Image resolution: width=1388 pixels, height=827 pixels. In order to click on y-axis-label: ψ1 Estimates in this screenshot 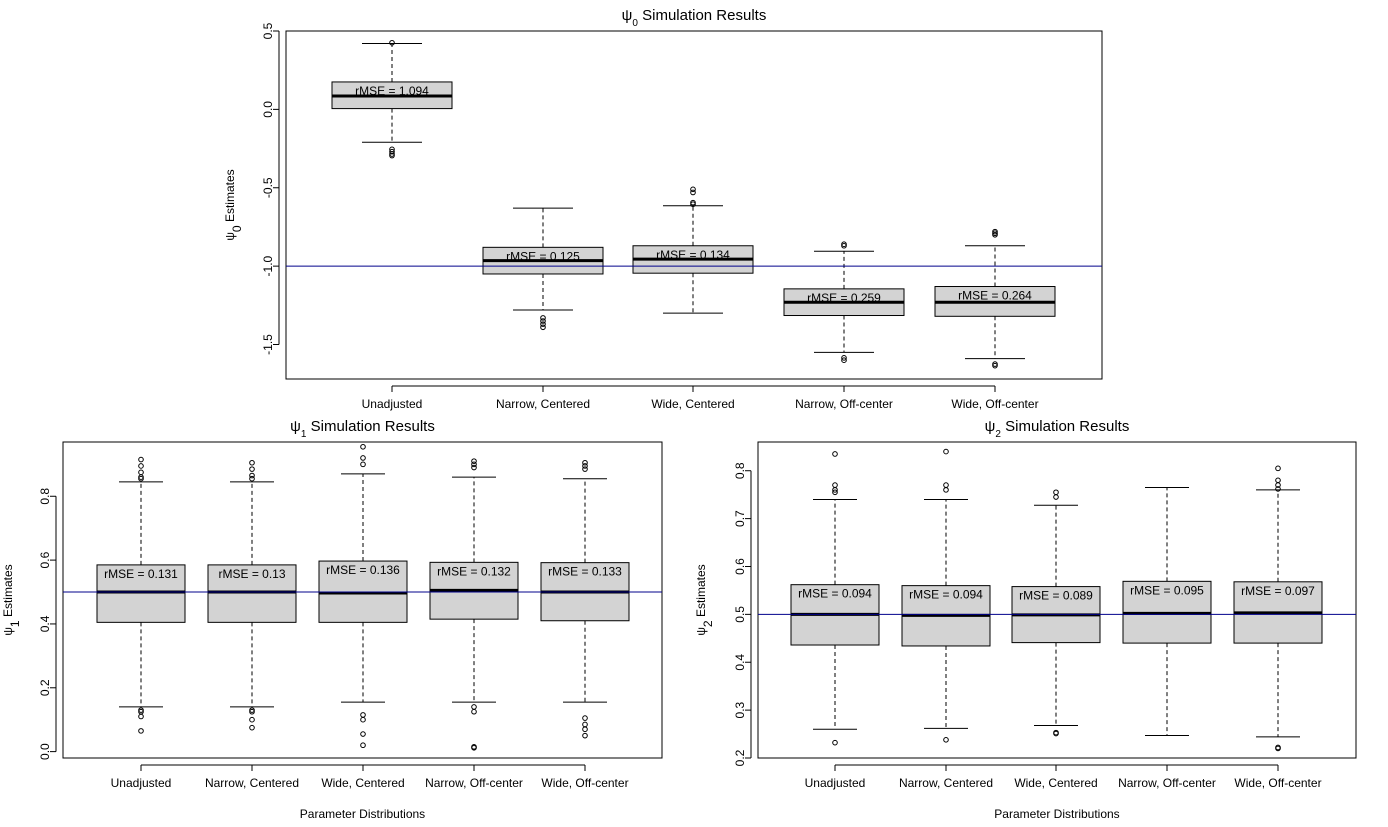, I will do `click(11, 599)`.